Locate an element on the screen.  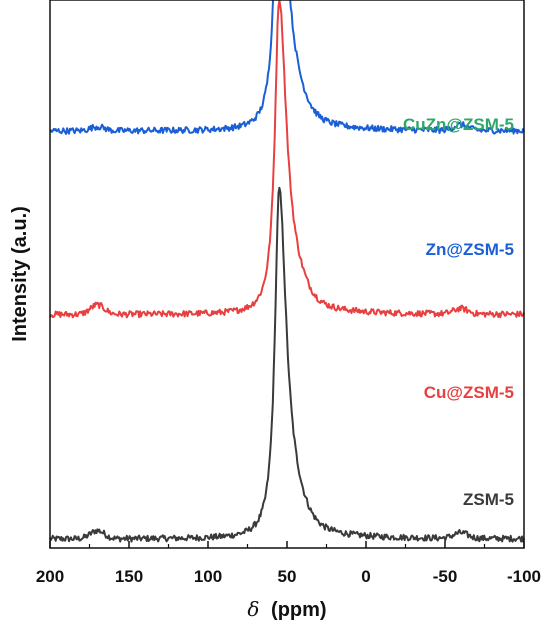
x-axis-label: δ (ppm) is located at coordinates (286, 609).